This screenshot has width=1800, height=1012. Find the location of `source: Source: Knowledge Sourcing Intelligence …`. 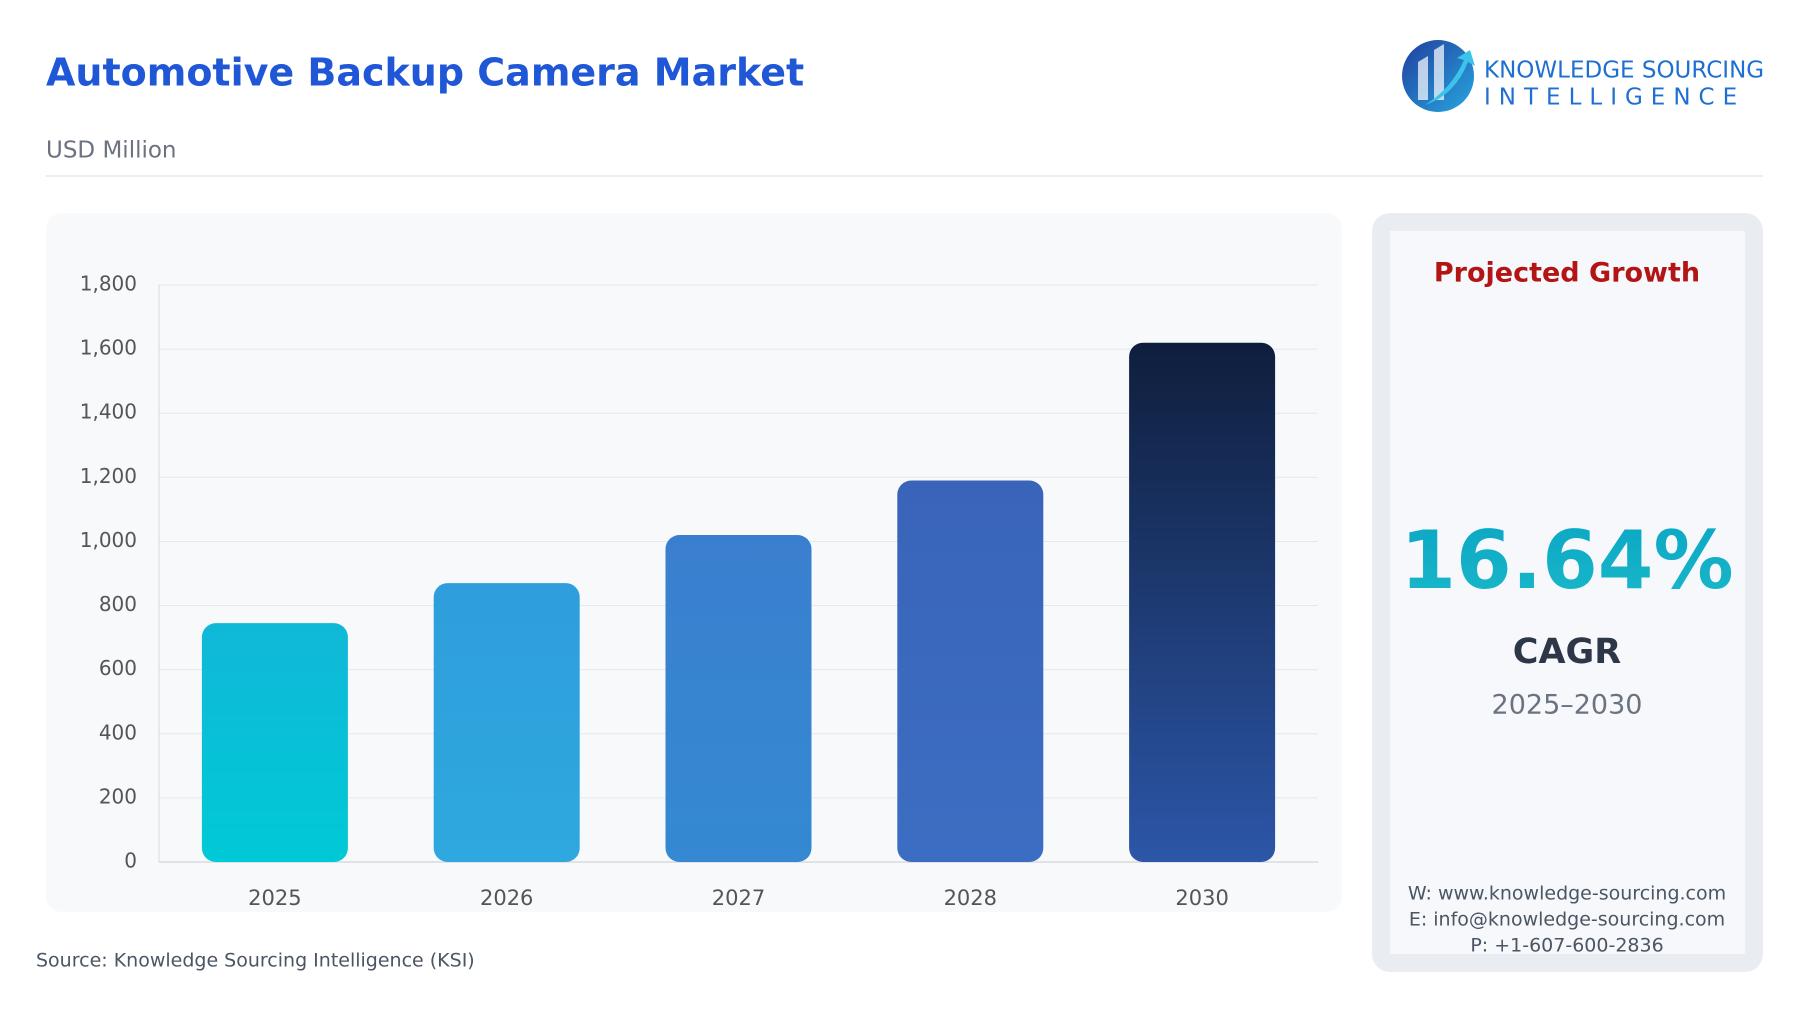

source: Source: Knowledge Sourcing Intelligence … is located at coordinates (255, 961).